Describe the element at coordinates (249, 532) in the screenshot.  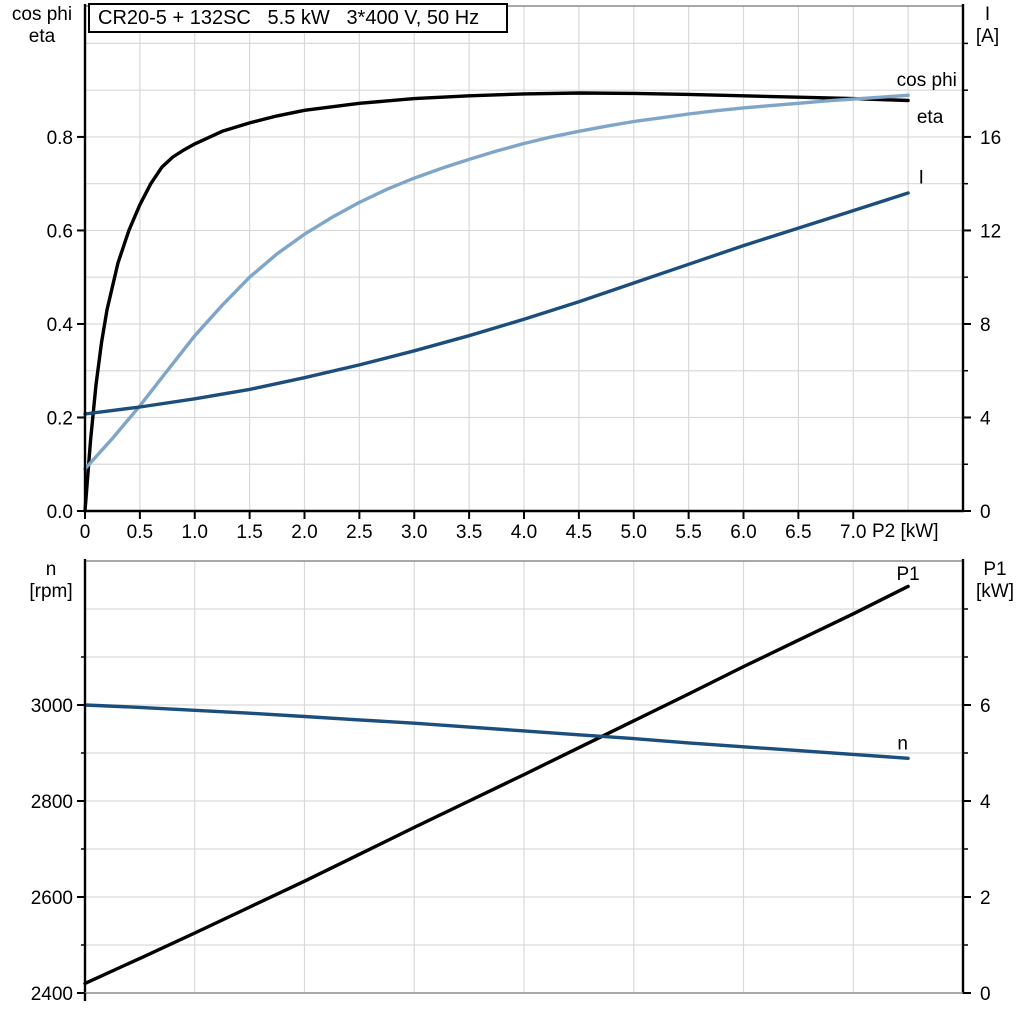
I see `x-tick-label: 1.5` at that location.